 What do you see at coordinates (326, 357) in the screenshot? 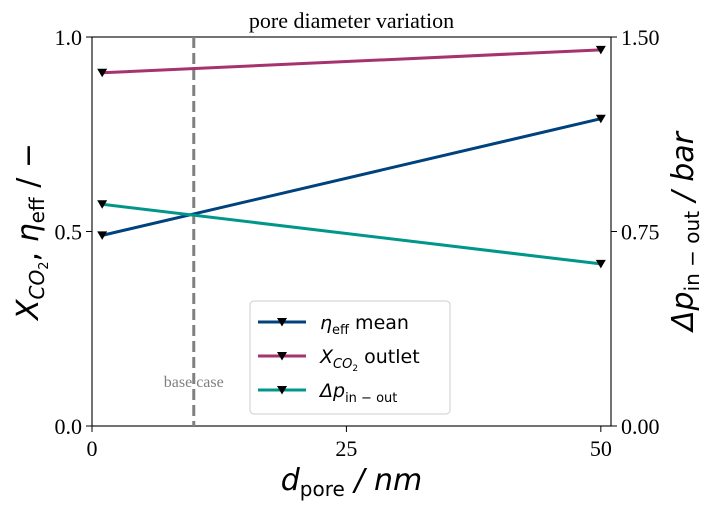
I see `legend-label-base: X` at bounding box center [326, 357].